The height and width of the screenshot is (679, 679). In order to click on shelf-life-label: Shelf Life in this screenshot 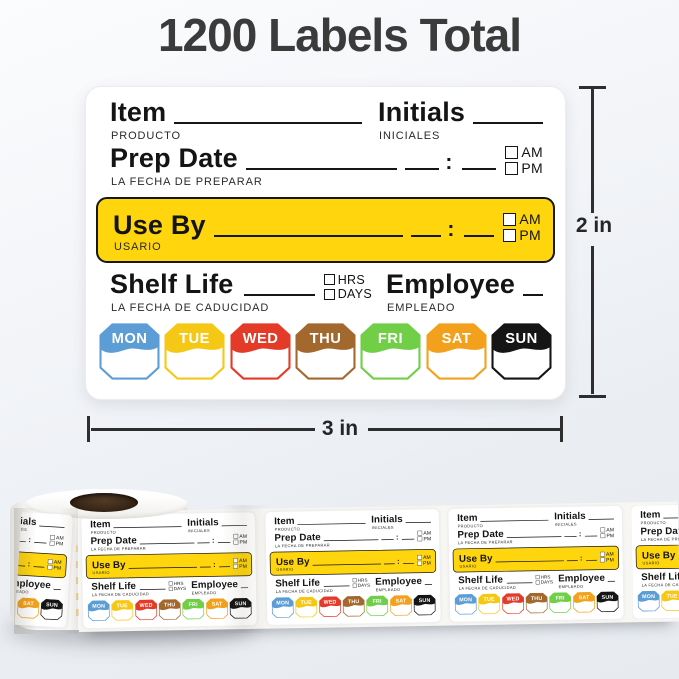, I will do `click(660, 576)`.